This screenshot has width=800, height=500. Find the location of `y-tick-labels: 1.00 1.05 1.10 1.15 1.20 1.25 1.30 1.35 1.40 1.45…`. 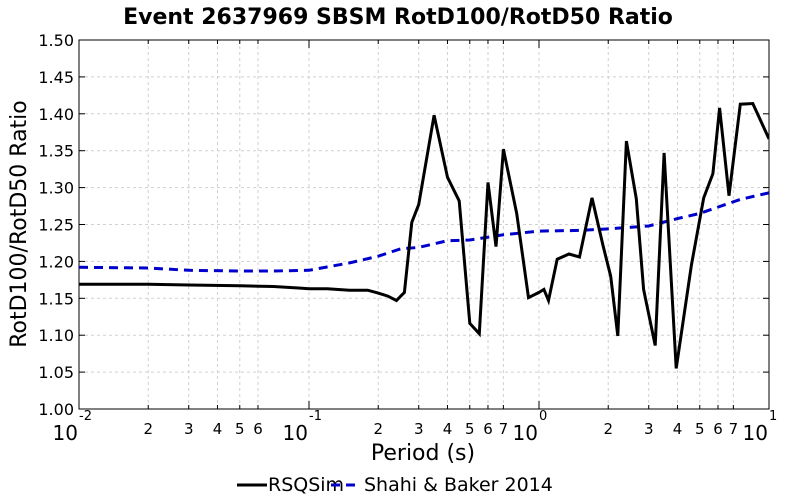

y-tick-labels: 1.00 1.05 1.10 1.15 1.20 1.25 1.30 1.35 1.40 1.45… is located at coordinates (56, 225).